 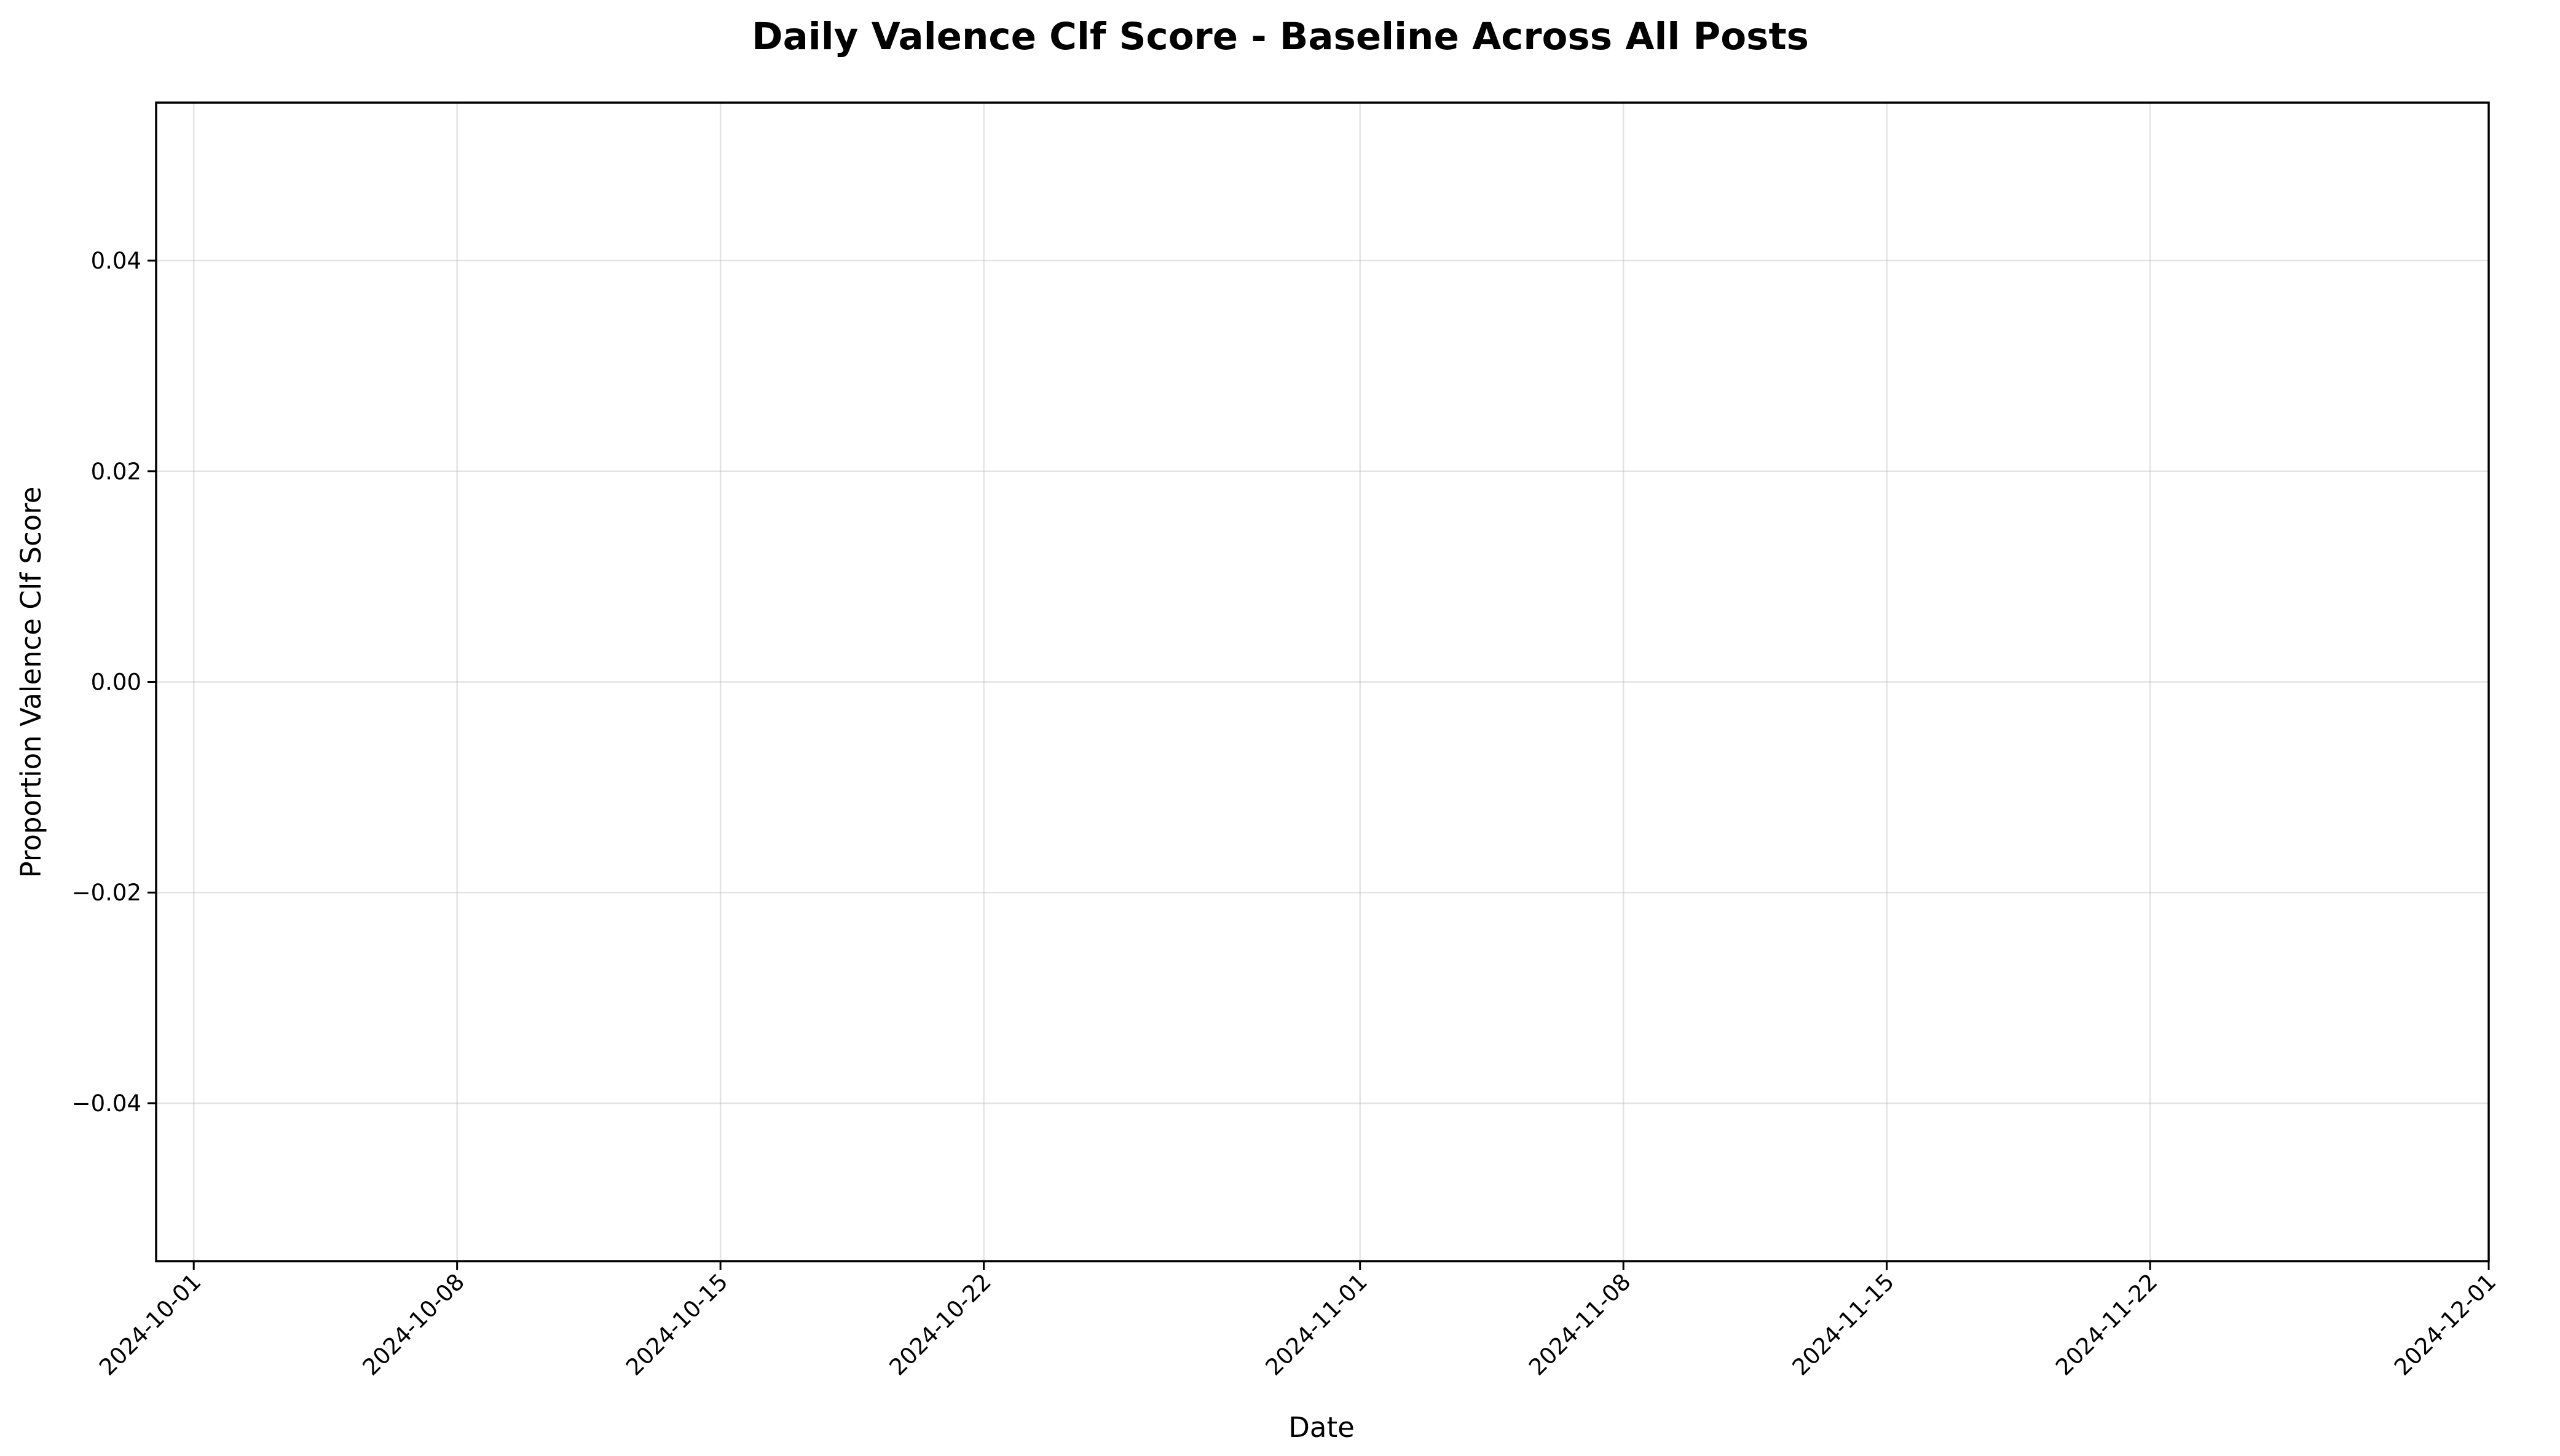 I want to click on x-tick-label: 2024-11-08, so click(x=1580, y=1324).